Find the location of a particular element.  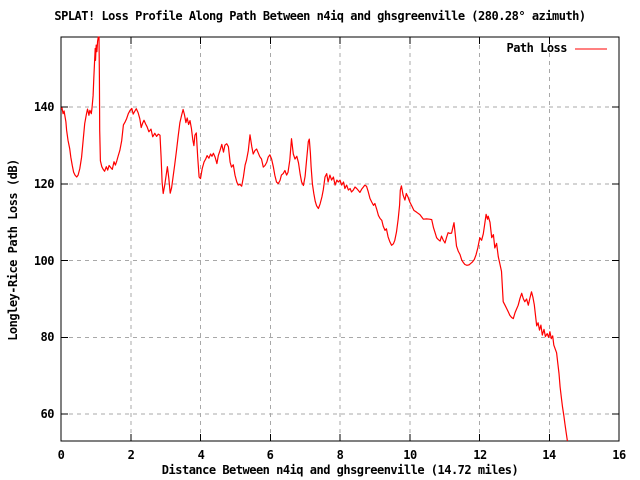

x-tick-label-16: 16 is located at coordinates (619, 455).